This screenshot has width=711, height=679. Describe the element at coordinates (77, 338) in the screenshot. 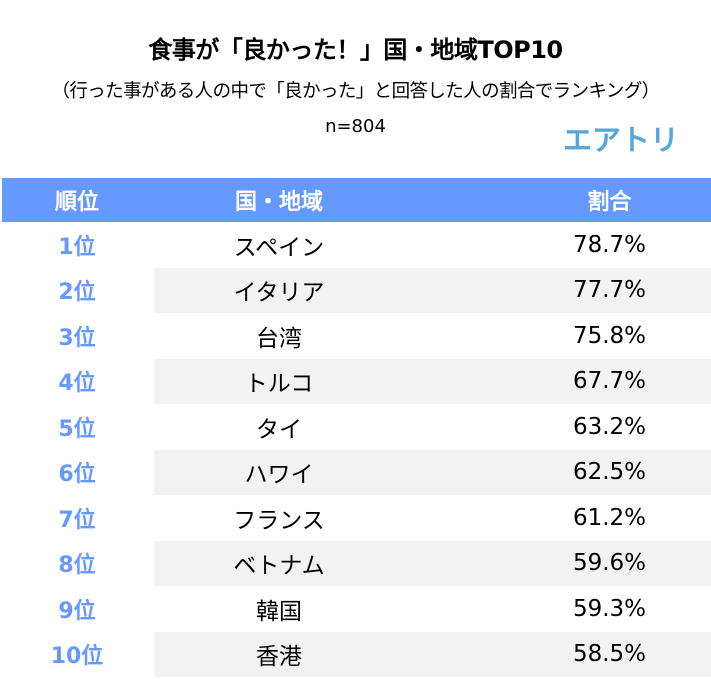

I see `rank-cell: 3位` at that location.